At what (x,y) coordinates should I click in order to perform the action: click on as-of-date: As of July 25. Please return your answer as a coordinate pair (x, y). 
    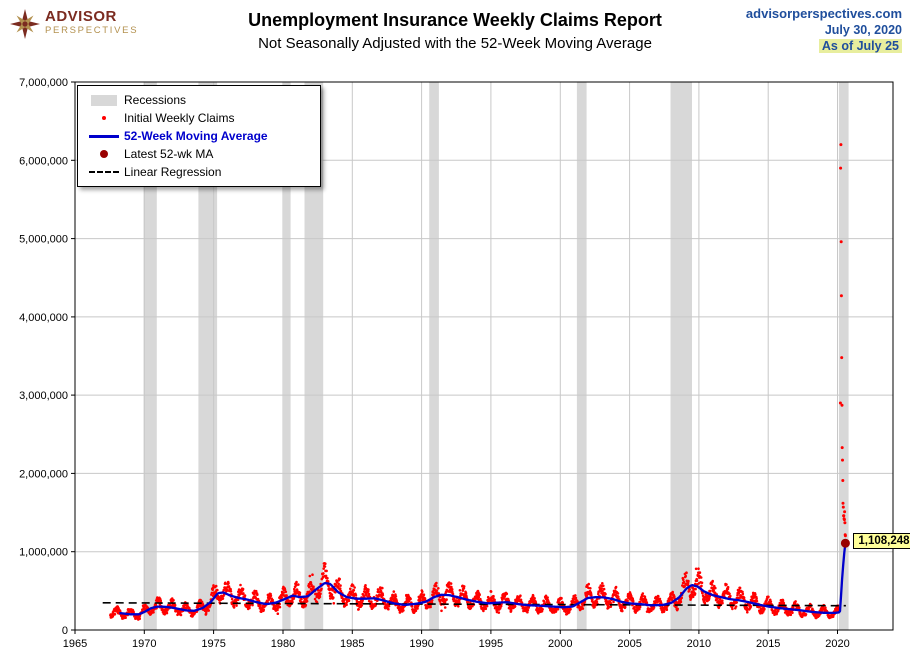
    Looking at the image, I should click on (824, 46).